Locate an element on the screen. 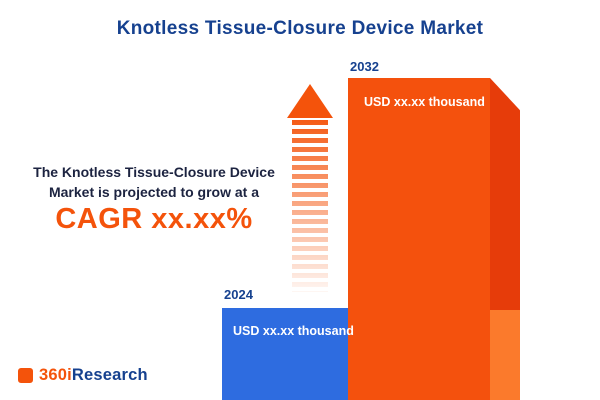 The width and height of the screenshot is (600, 400). brand-logo-text: 360iResearch is located at coordinates (93, 375).